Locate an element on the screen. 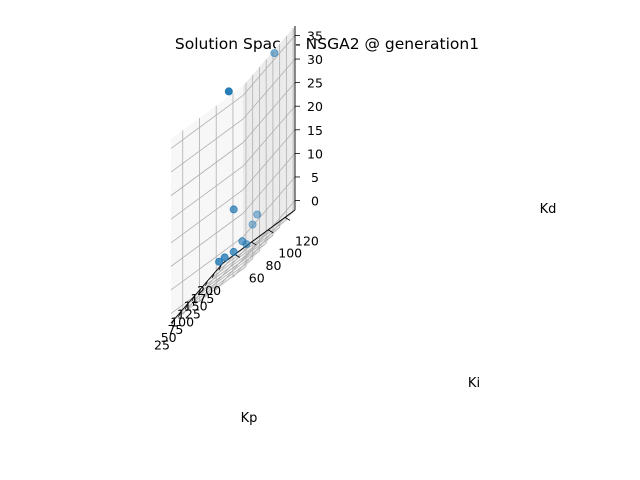  x-tick-label: 50 is located at coordinates (169, 337).